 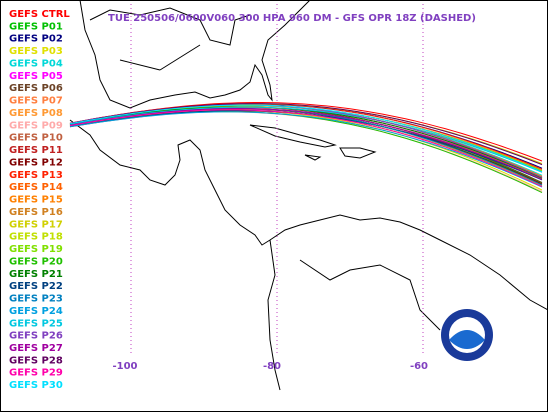 I want to click on longitude-label: -80, so click(x=272, y=366).